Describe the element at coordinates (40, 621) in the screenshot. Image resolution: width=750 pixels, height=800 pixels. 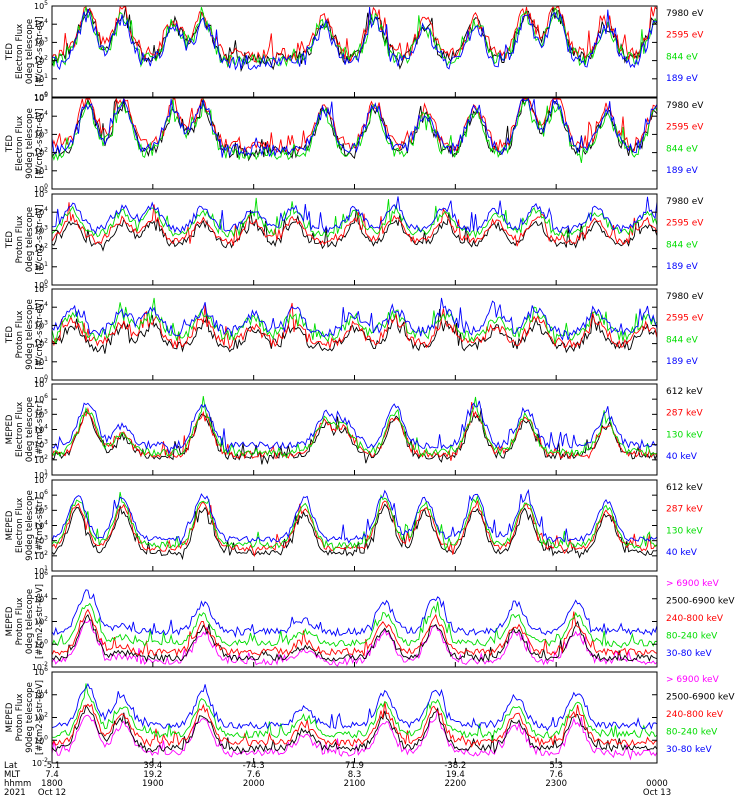
I see `y-axis-label-line: [#/cm2-s-str-keV]` at that location.